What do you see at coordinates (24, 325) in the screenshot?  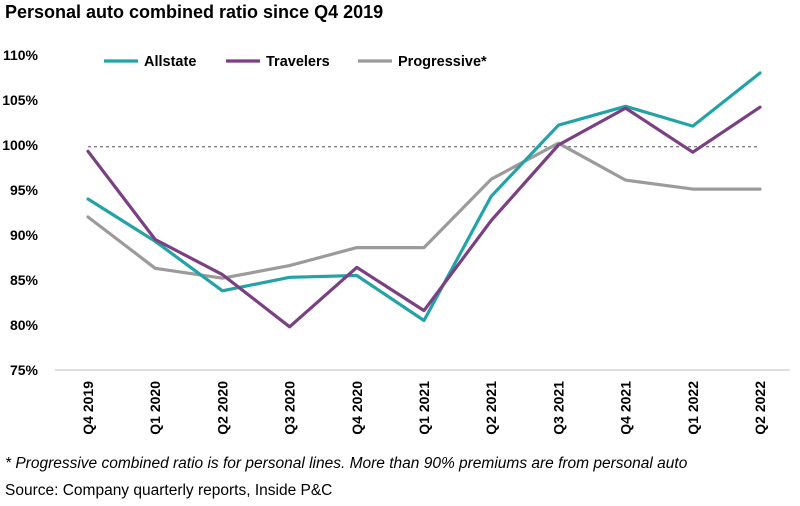 I see `y-tick-label: 80%` at bounding box center [24, 325].